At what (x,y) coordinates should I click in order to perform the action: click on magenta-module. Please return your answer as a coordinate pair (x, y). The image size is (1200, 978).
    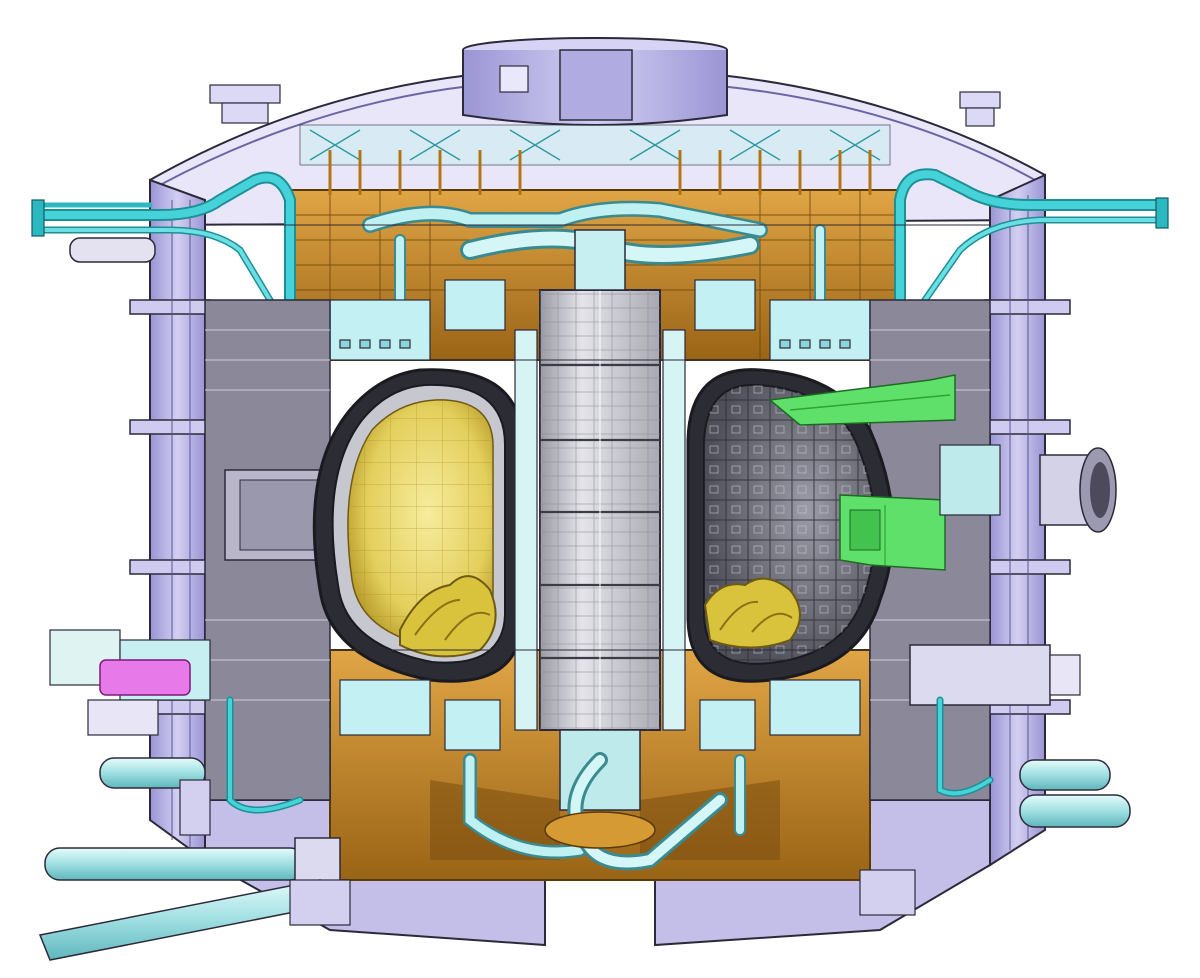
    Looking at the image, I should click on (145, 677).